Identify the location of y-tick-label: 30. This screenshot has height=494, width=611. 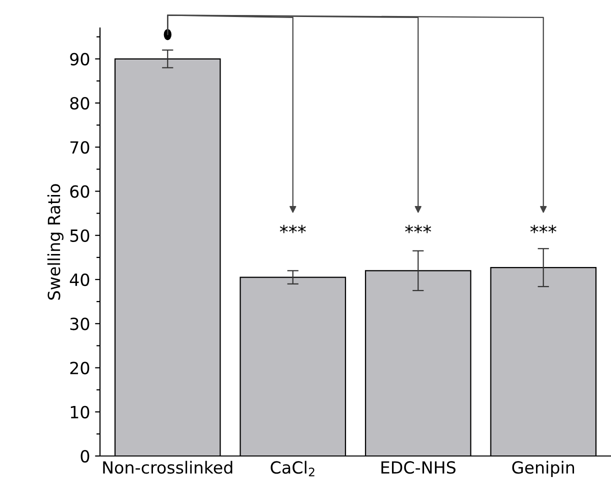
(80, 324).